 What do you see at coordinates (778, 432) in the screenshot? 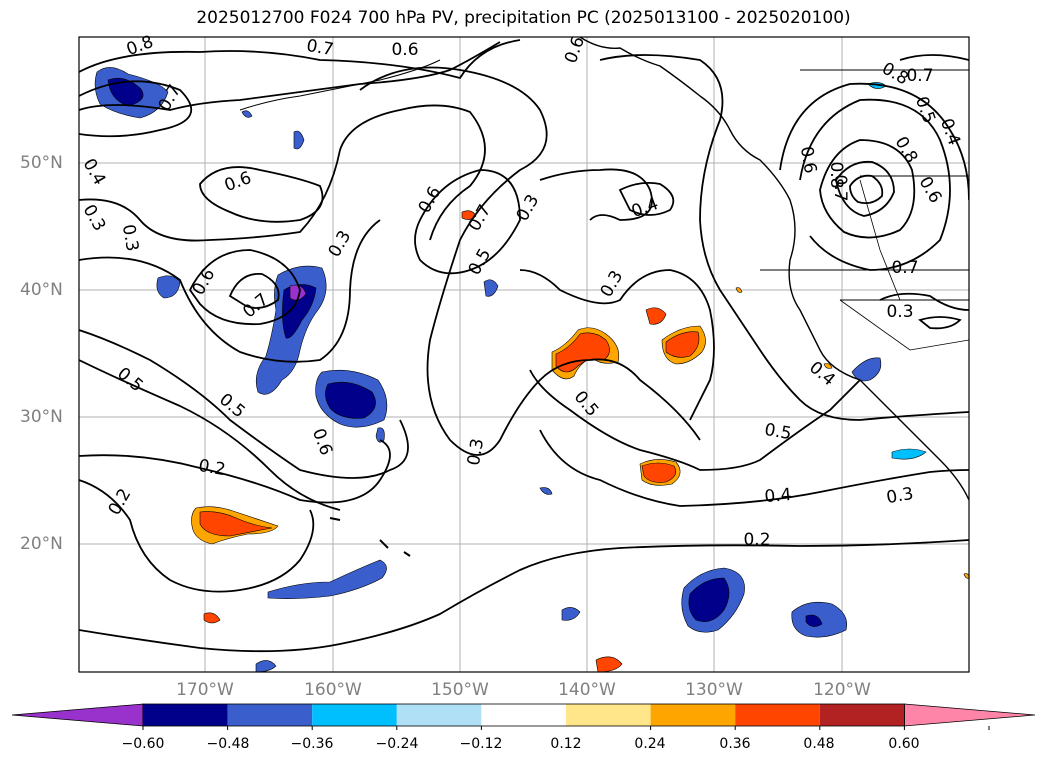
I see `contour-label: 0.5` at bounding box center [778, 432].